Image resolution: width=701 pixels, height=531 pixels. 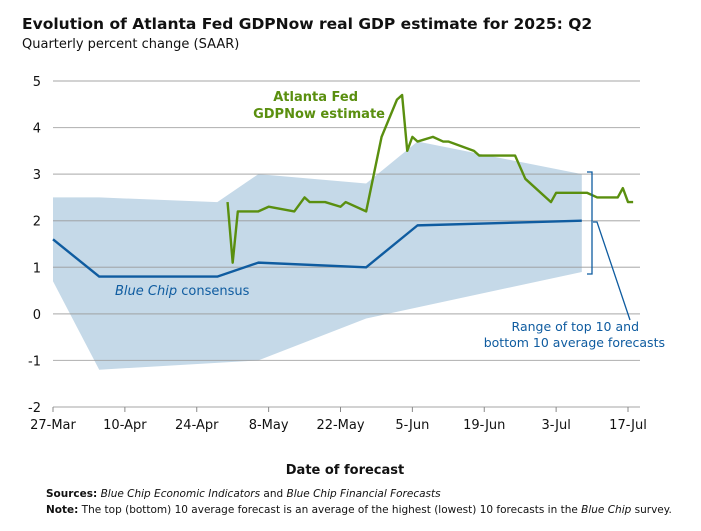 What do you see at coordinates (269, 425) in the screenshot?
I see `x-tick-label: 8-May` at bounding box center [269, 425].